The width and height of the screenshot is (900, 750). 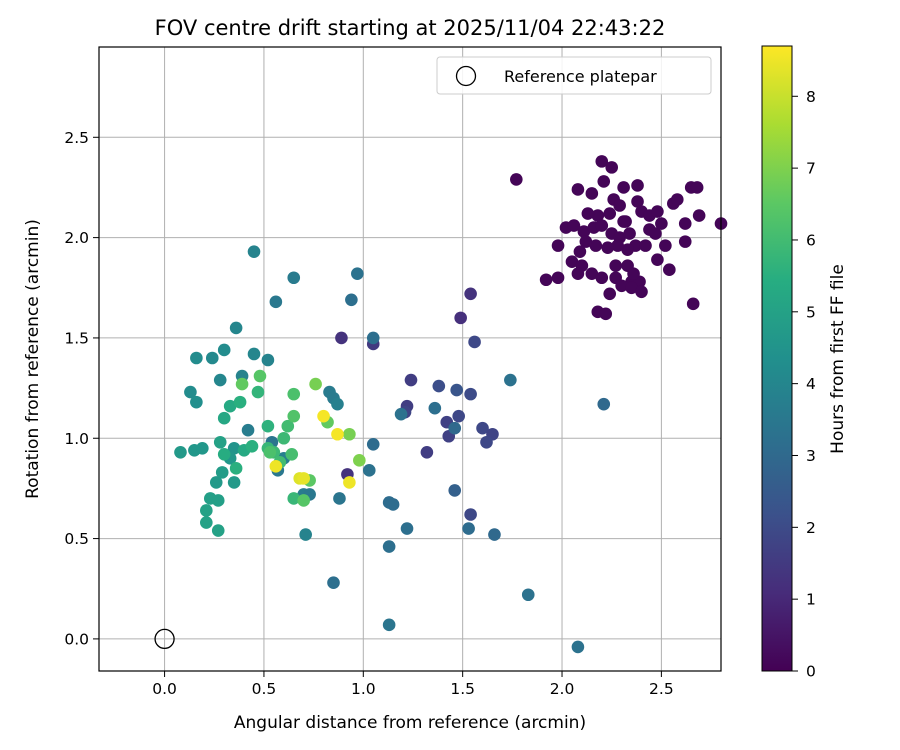 I want to click on y-tick-label: 2.0, so click(x=76, y=238).